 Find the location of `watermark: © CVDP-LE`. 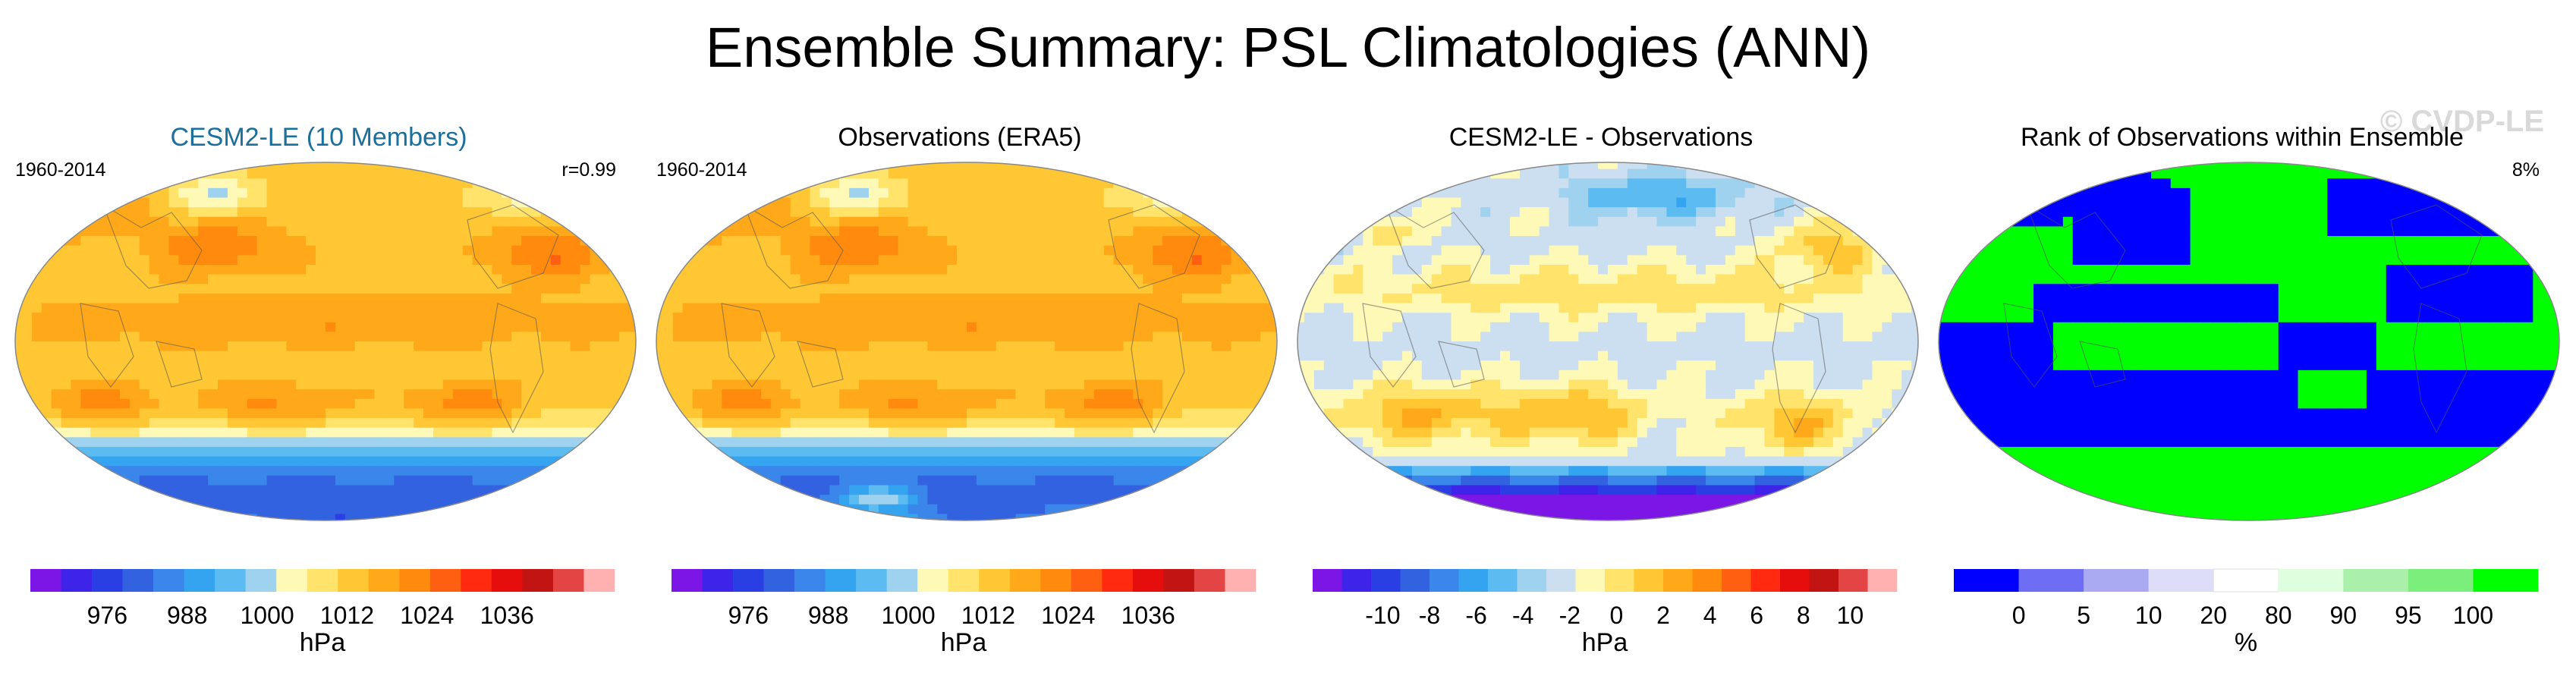

watermark: © CVDP-LE is located at coordinates (2461, 122).